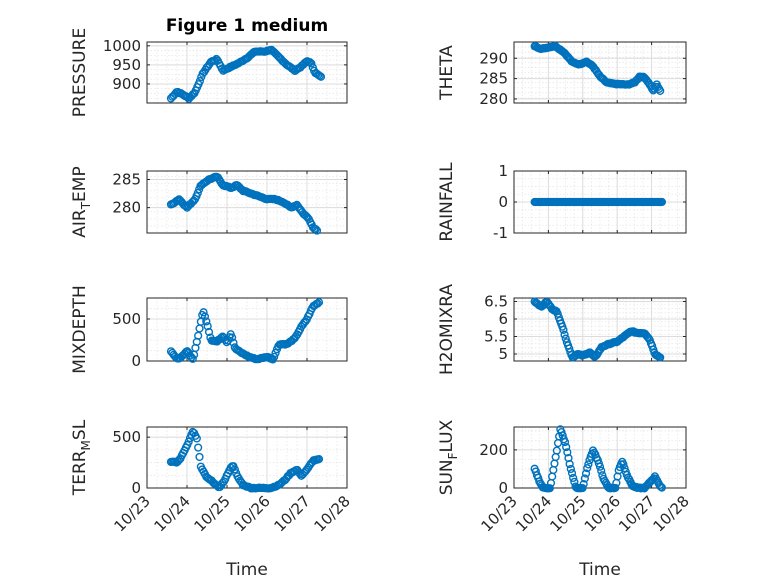  I want to click on y-tick-label: 1, so click(503, 171).